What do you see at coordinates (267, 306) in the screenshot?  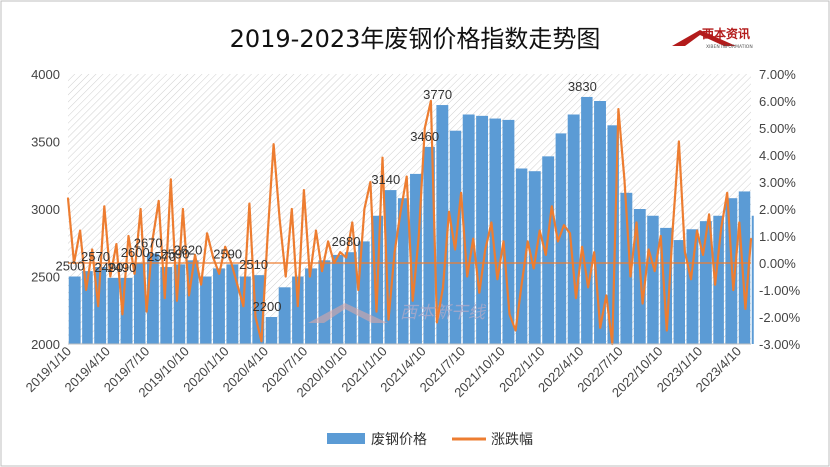 I see `data-label: 2200` at bounding box center [267, 306].